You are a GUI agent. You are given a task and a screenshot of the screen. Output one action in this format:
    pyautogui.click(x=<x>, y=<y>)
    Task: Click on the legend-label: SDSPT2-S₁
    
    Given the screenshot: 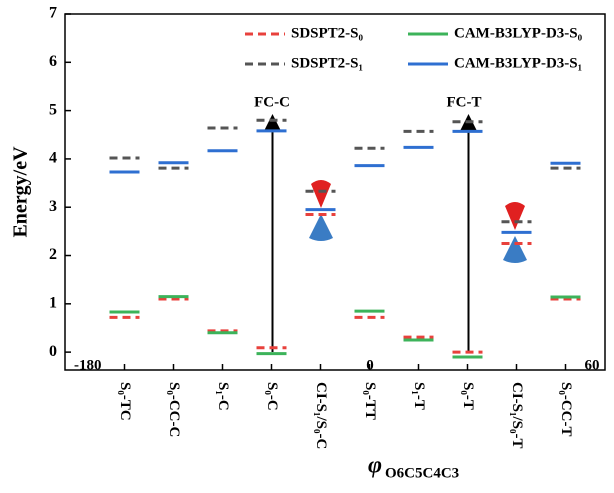 What is the action you would take?
    pyautogui.click(x=327, y=63)
    